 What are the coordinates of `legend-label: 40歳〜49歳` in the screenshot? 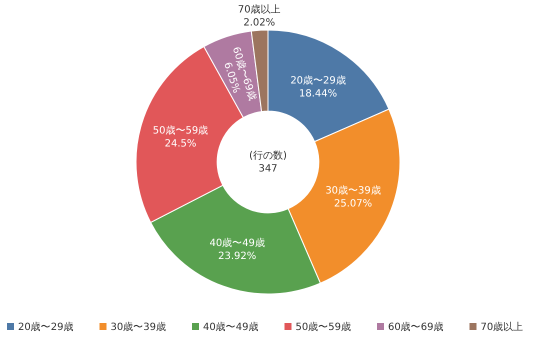 It's located at (230, 327).